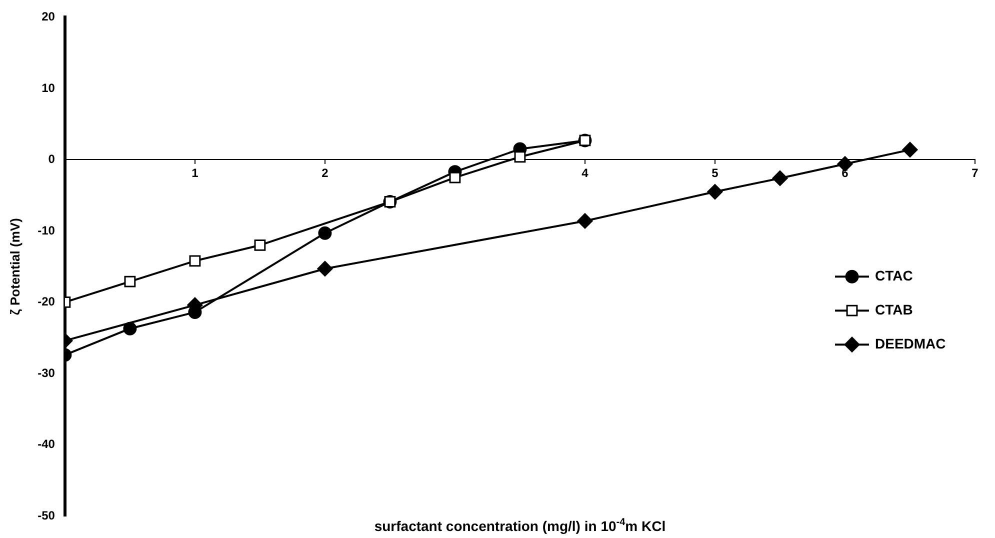 The image size is (995, 538). Describe the element at coordinates (715, 173) in the screenshot. I see `x-tick-label: 5` at that location.